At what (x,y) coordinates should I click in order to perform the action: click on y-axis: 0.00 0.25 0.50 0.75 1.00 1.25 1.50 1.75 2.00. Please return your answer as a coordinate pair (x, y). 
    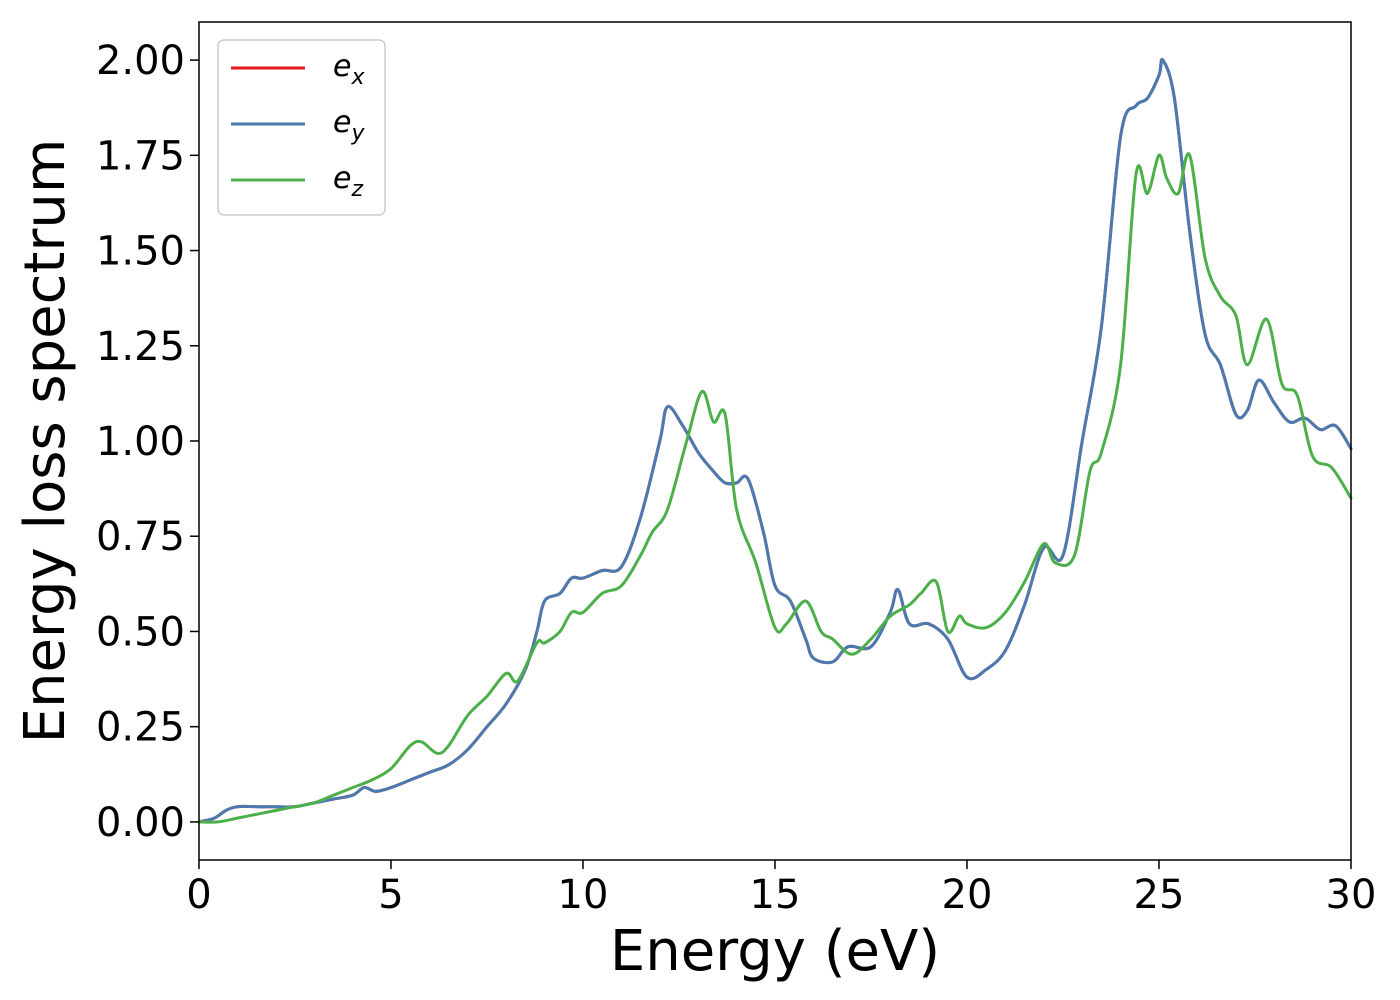
    Looking at the image, I should click on (147, 442).